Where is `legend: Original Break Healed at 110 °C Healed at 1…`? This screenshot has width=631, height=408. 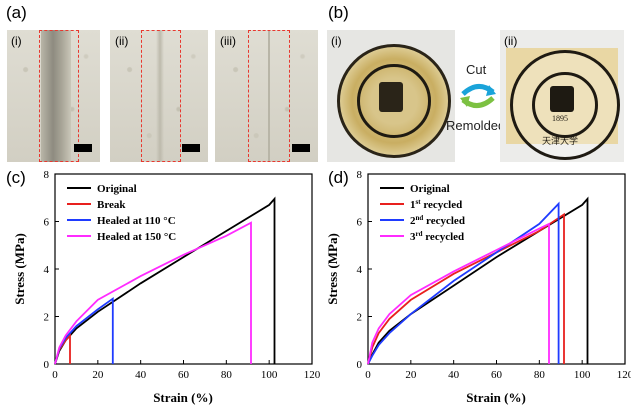 legend: Original Break Healed at 110 °C Healed at 1… is located at coordinates (121, 213).